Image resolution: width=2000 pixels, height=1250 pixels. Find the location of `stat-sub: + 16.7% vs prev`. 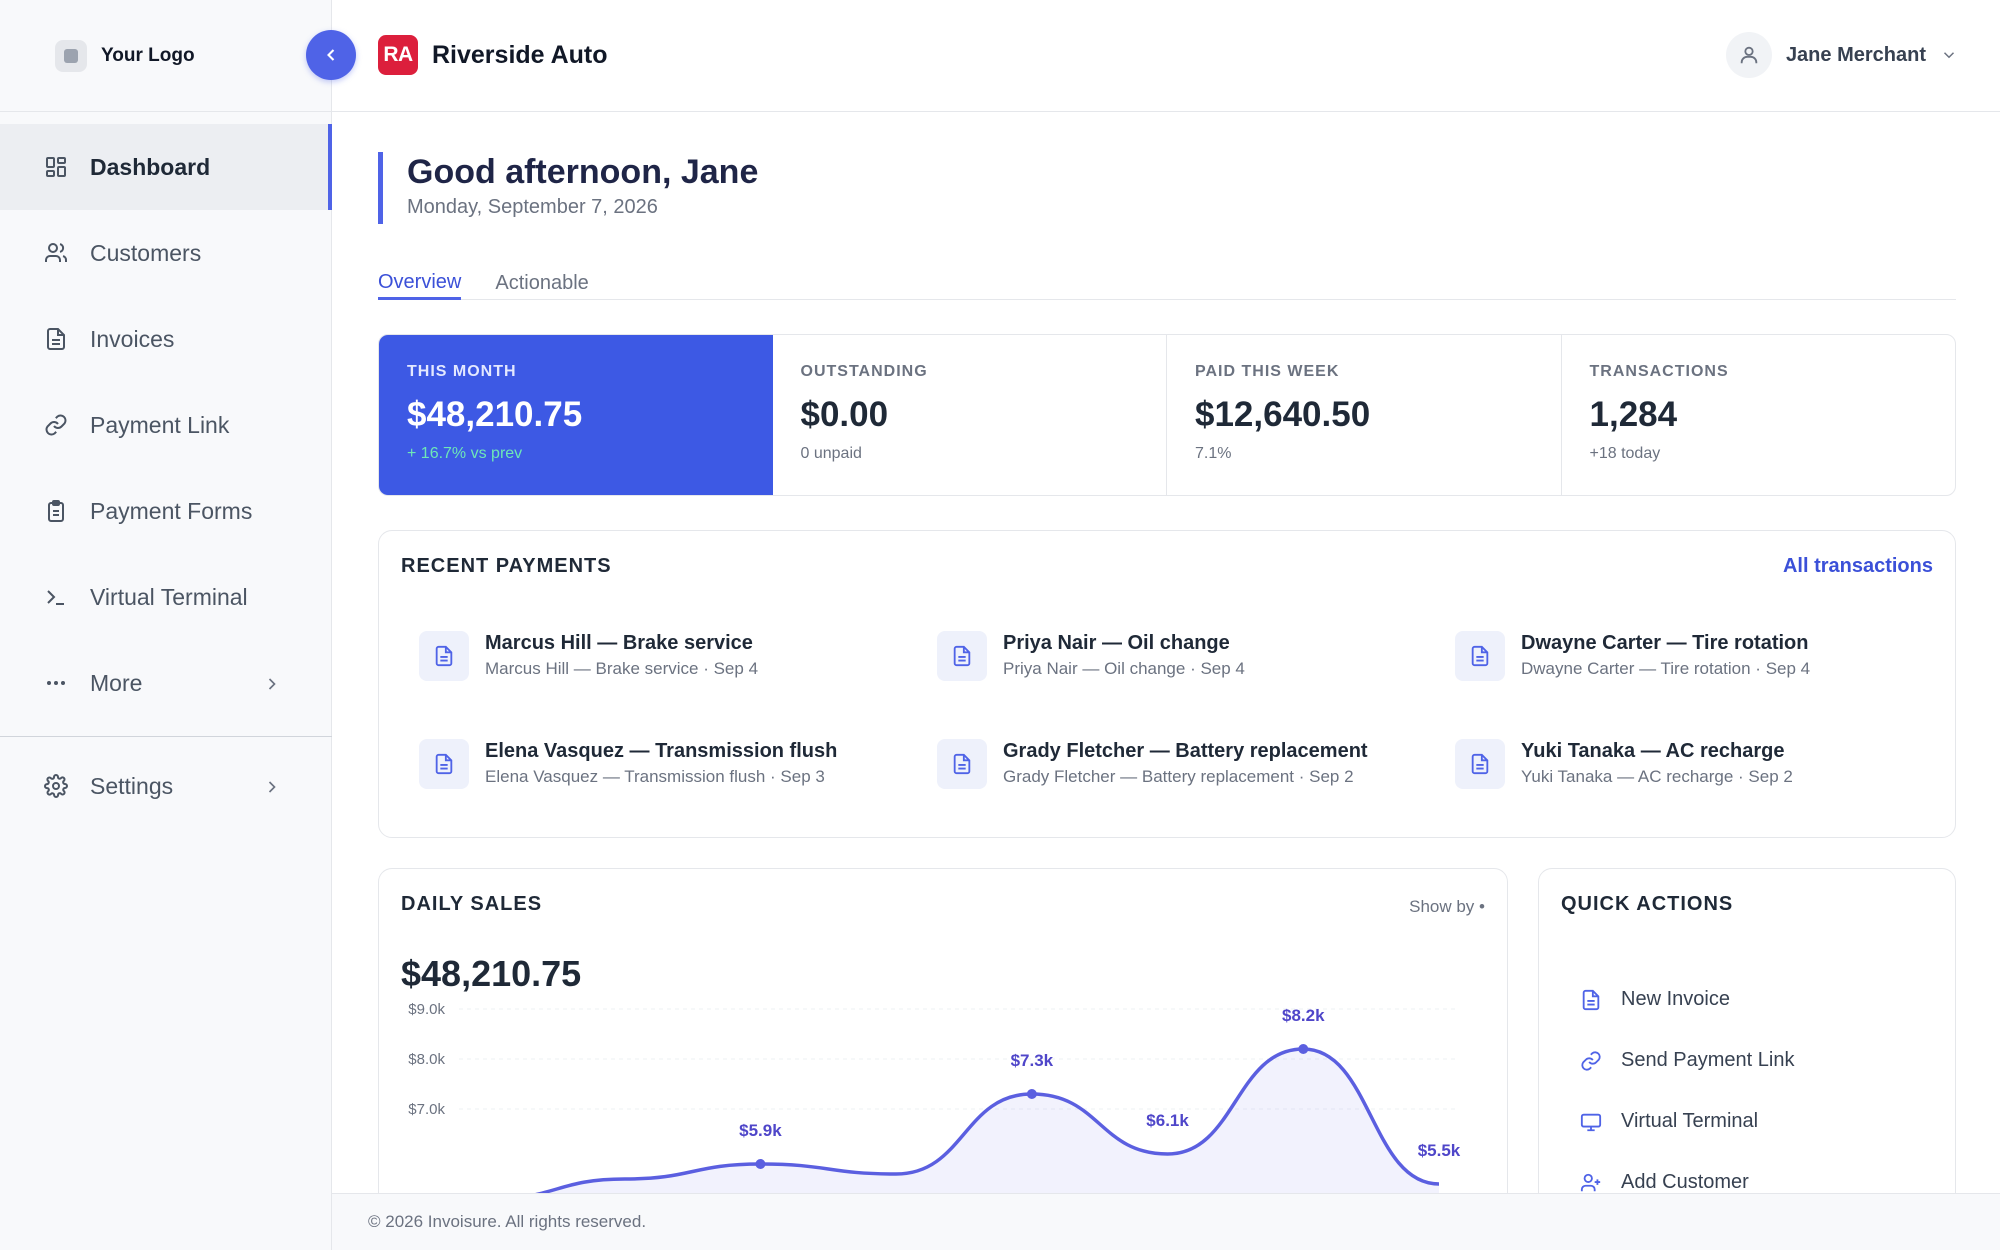

stat-sub: + 16.7% vs prev is located at coordinates (465, 453).